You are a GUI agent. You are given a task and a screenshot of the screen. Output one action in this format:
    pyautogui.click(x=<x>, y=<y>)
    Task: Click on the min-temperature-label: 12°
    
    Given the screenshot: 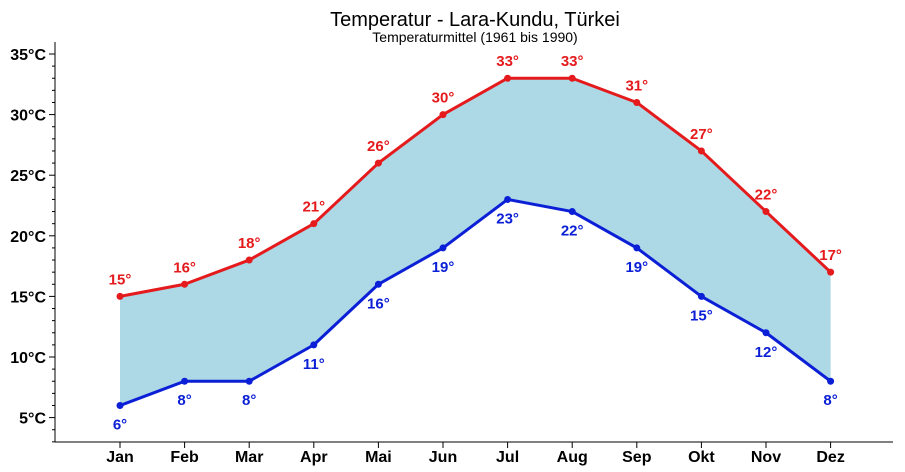 What is the action you would take?
    pyautogui.click(x=766, y=352)
    